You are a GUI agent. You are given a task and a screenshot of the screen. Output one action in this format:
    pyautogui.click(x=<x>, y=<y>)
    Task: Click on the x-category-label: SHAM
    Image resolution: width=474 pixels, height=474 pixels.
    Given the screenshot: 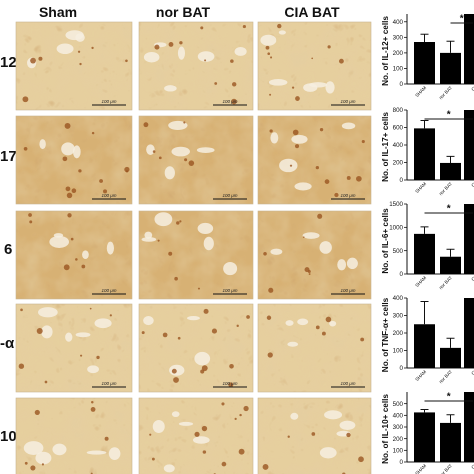 What is the action you would take?
    pyautogui.click(x=420, y=468)
    